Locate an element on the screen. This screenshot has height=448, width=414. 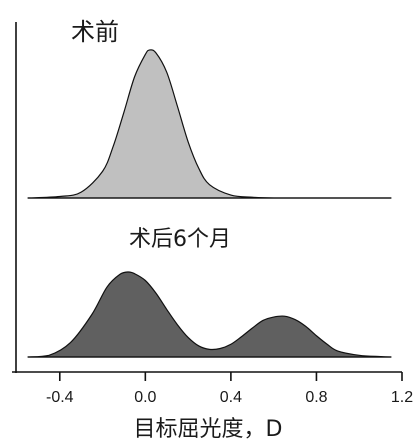
x-axis-ticks: -0.4 0.0 0.4 0.8 1.2 is located at coordinates (229, 389).